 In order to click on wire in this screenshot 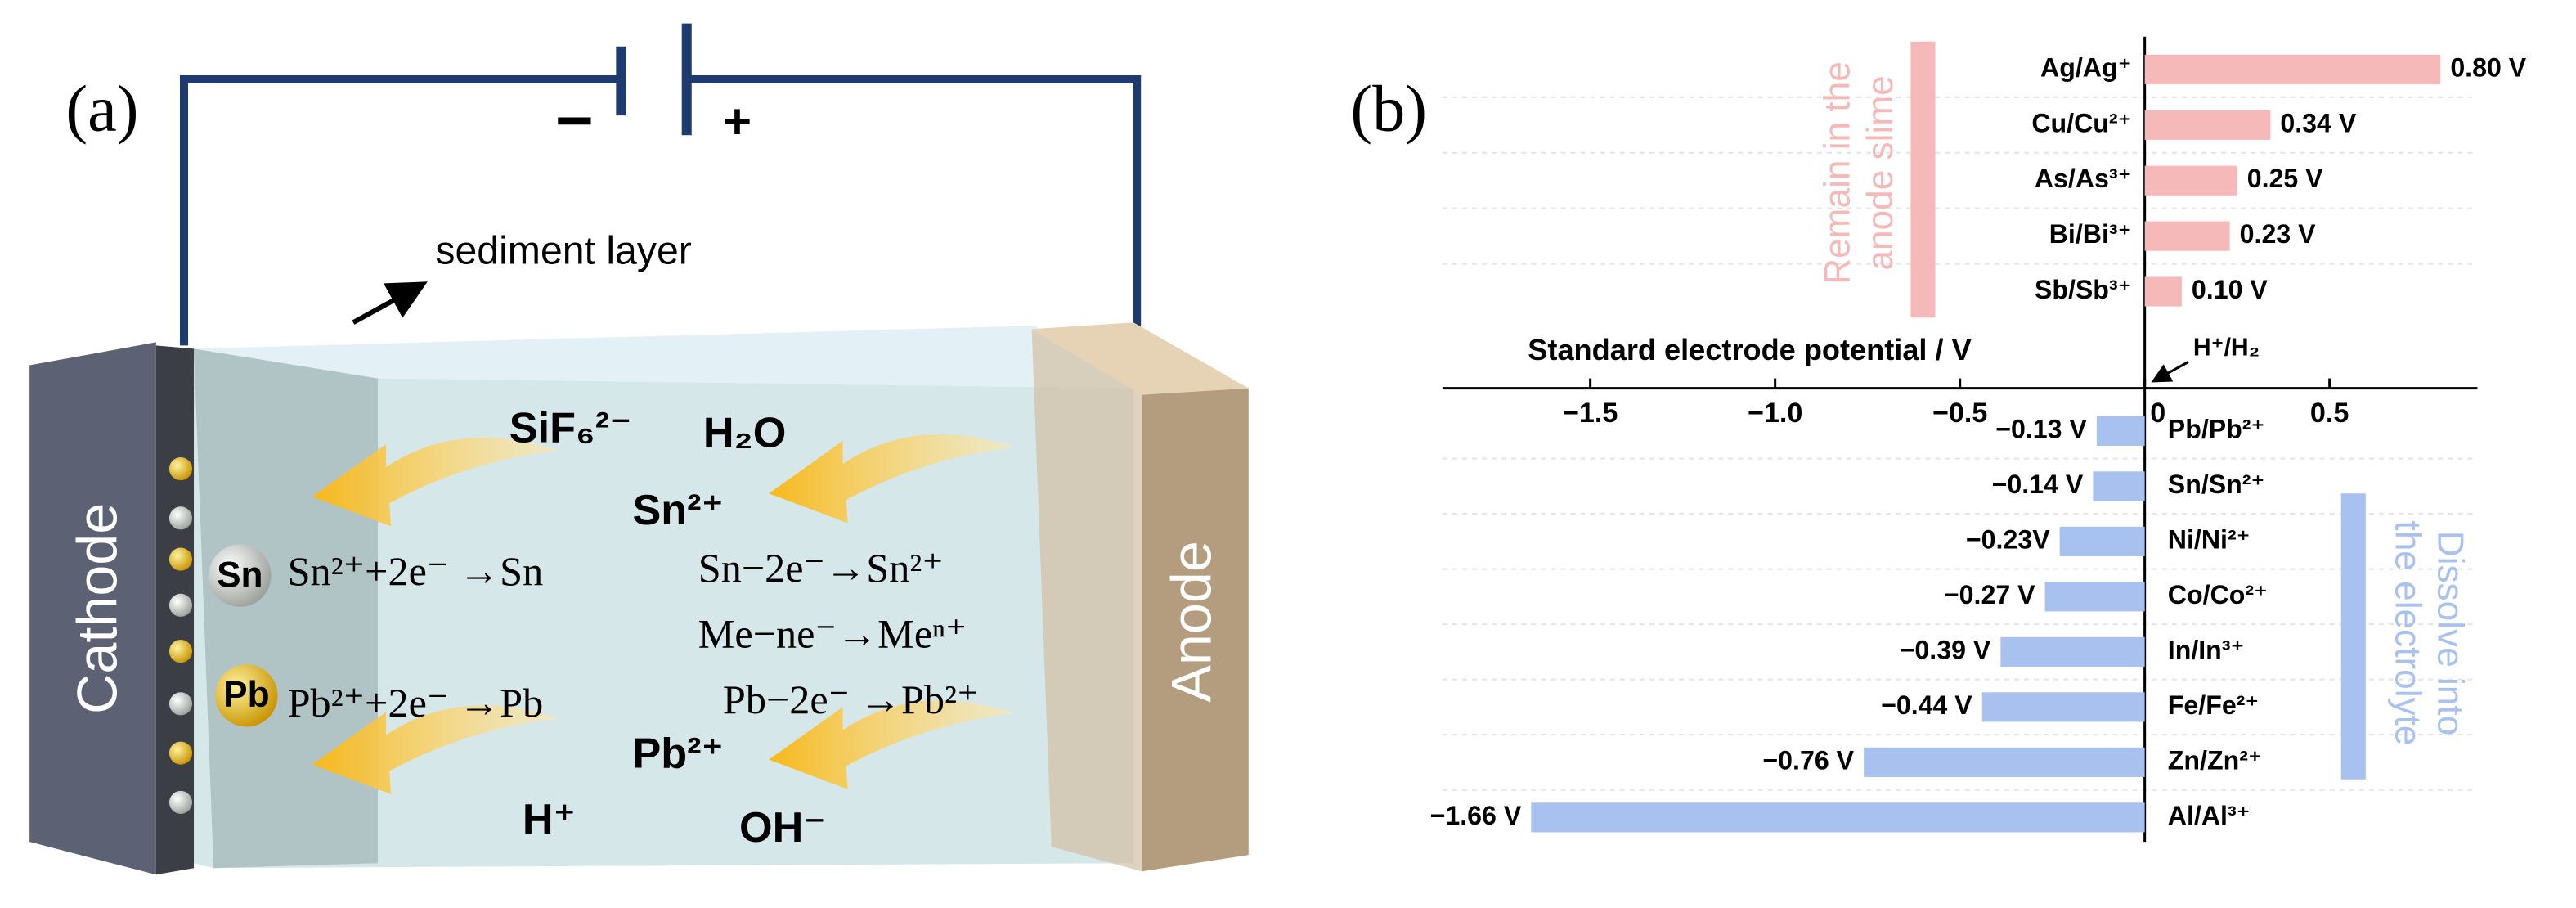, I will do `click(660, 228)`.